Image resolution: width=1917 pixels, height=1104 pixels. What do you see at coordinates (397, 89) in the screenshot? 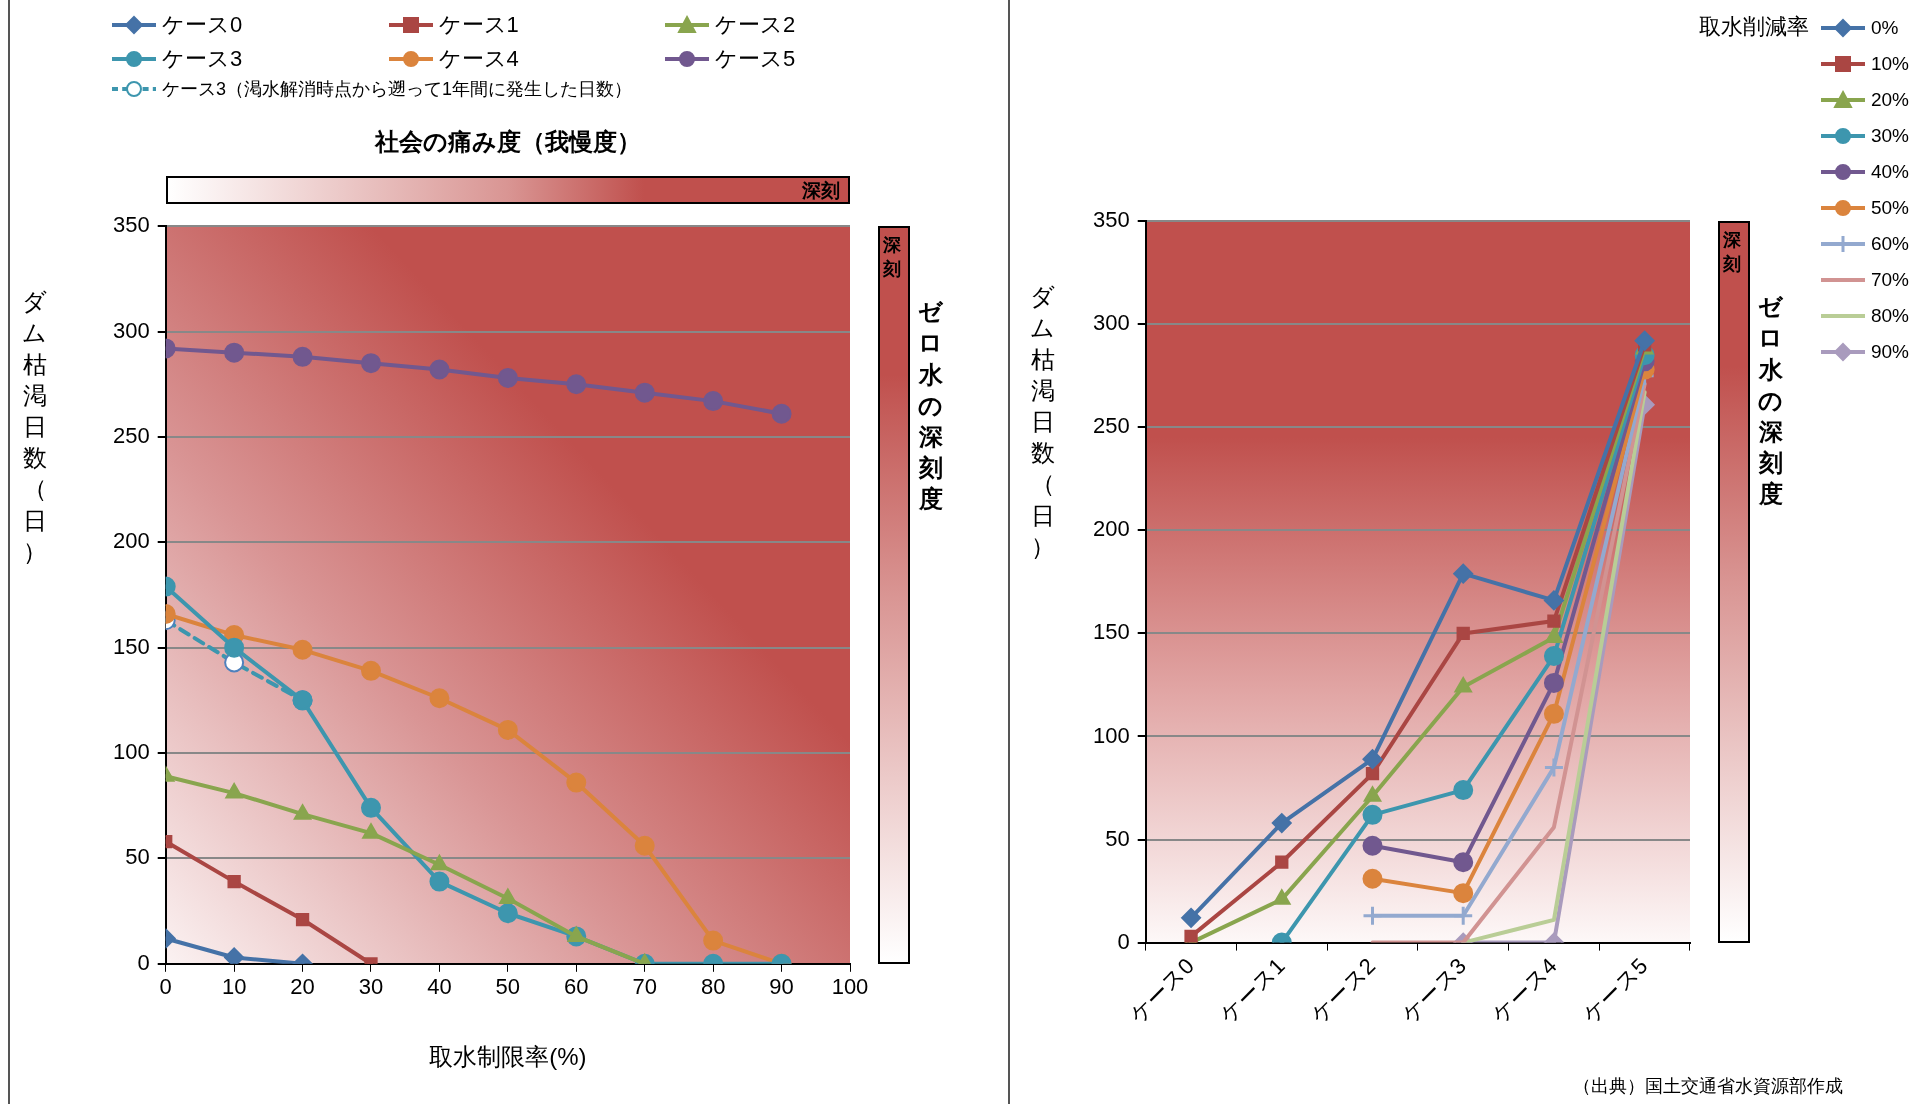
I see `legend-label: ケース3（渇水解消時点から遡って1年間に発生した日数）` at bounding box center [397, 89].